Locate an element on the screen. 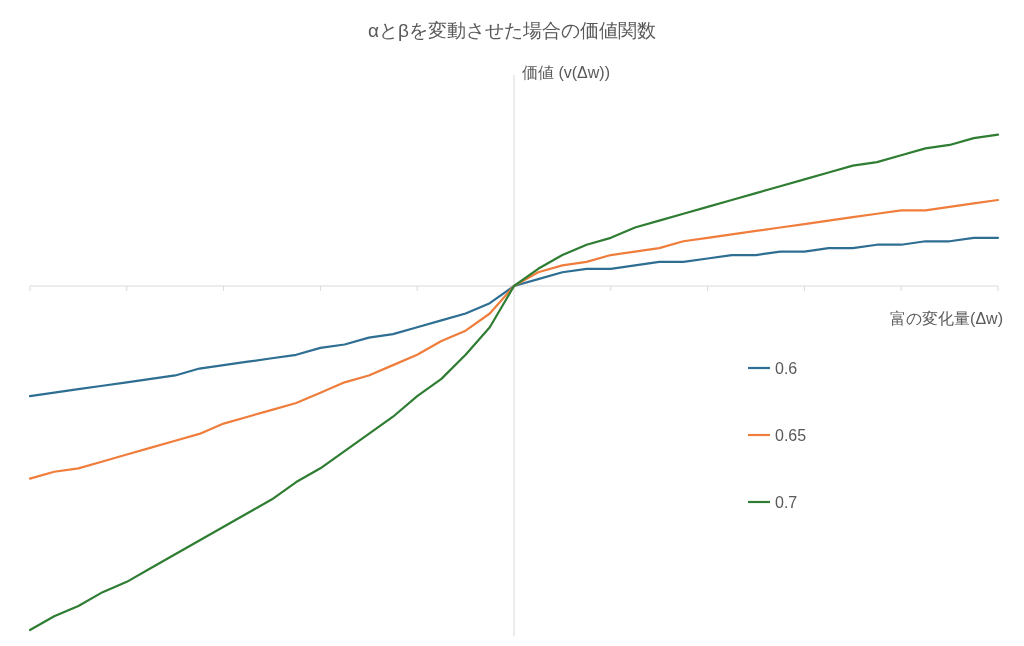 The width and height of the screenshot is (1024, 646). legend-label: 0.65 is located at coordinates (791, 435).